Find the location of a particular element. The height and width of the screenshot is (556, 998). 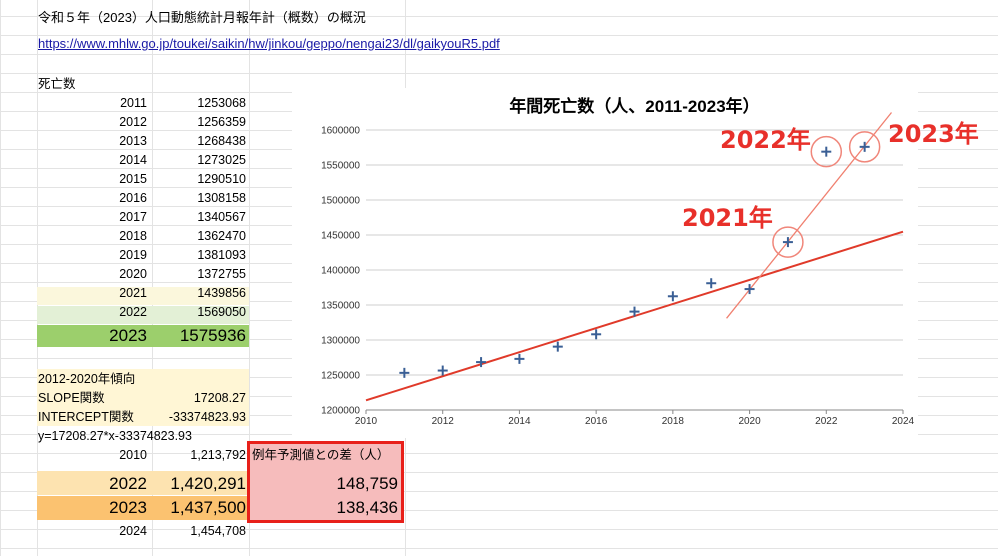

table-cell-deaths: 1253068 is located at coordinates (221, 103).